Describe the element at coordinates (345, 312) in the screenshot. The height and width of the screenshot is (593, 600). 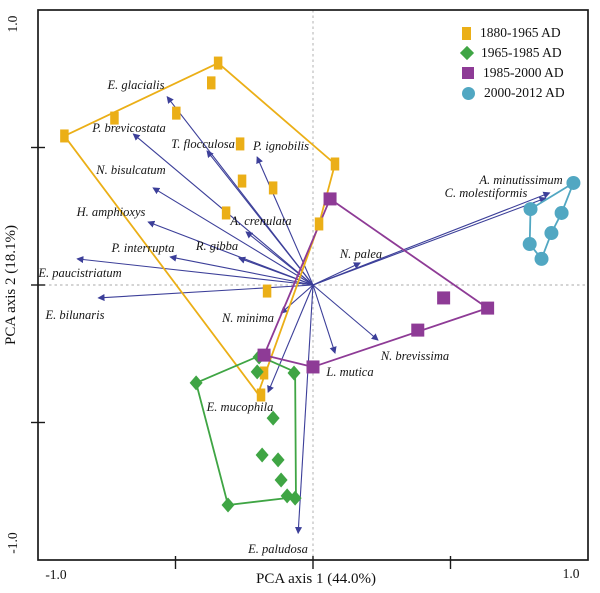
I see `vector-arrow-n-brevissima` at that location.